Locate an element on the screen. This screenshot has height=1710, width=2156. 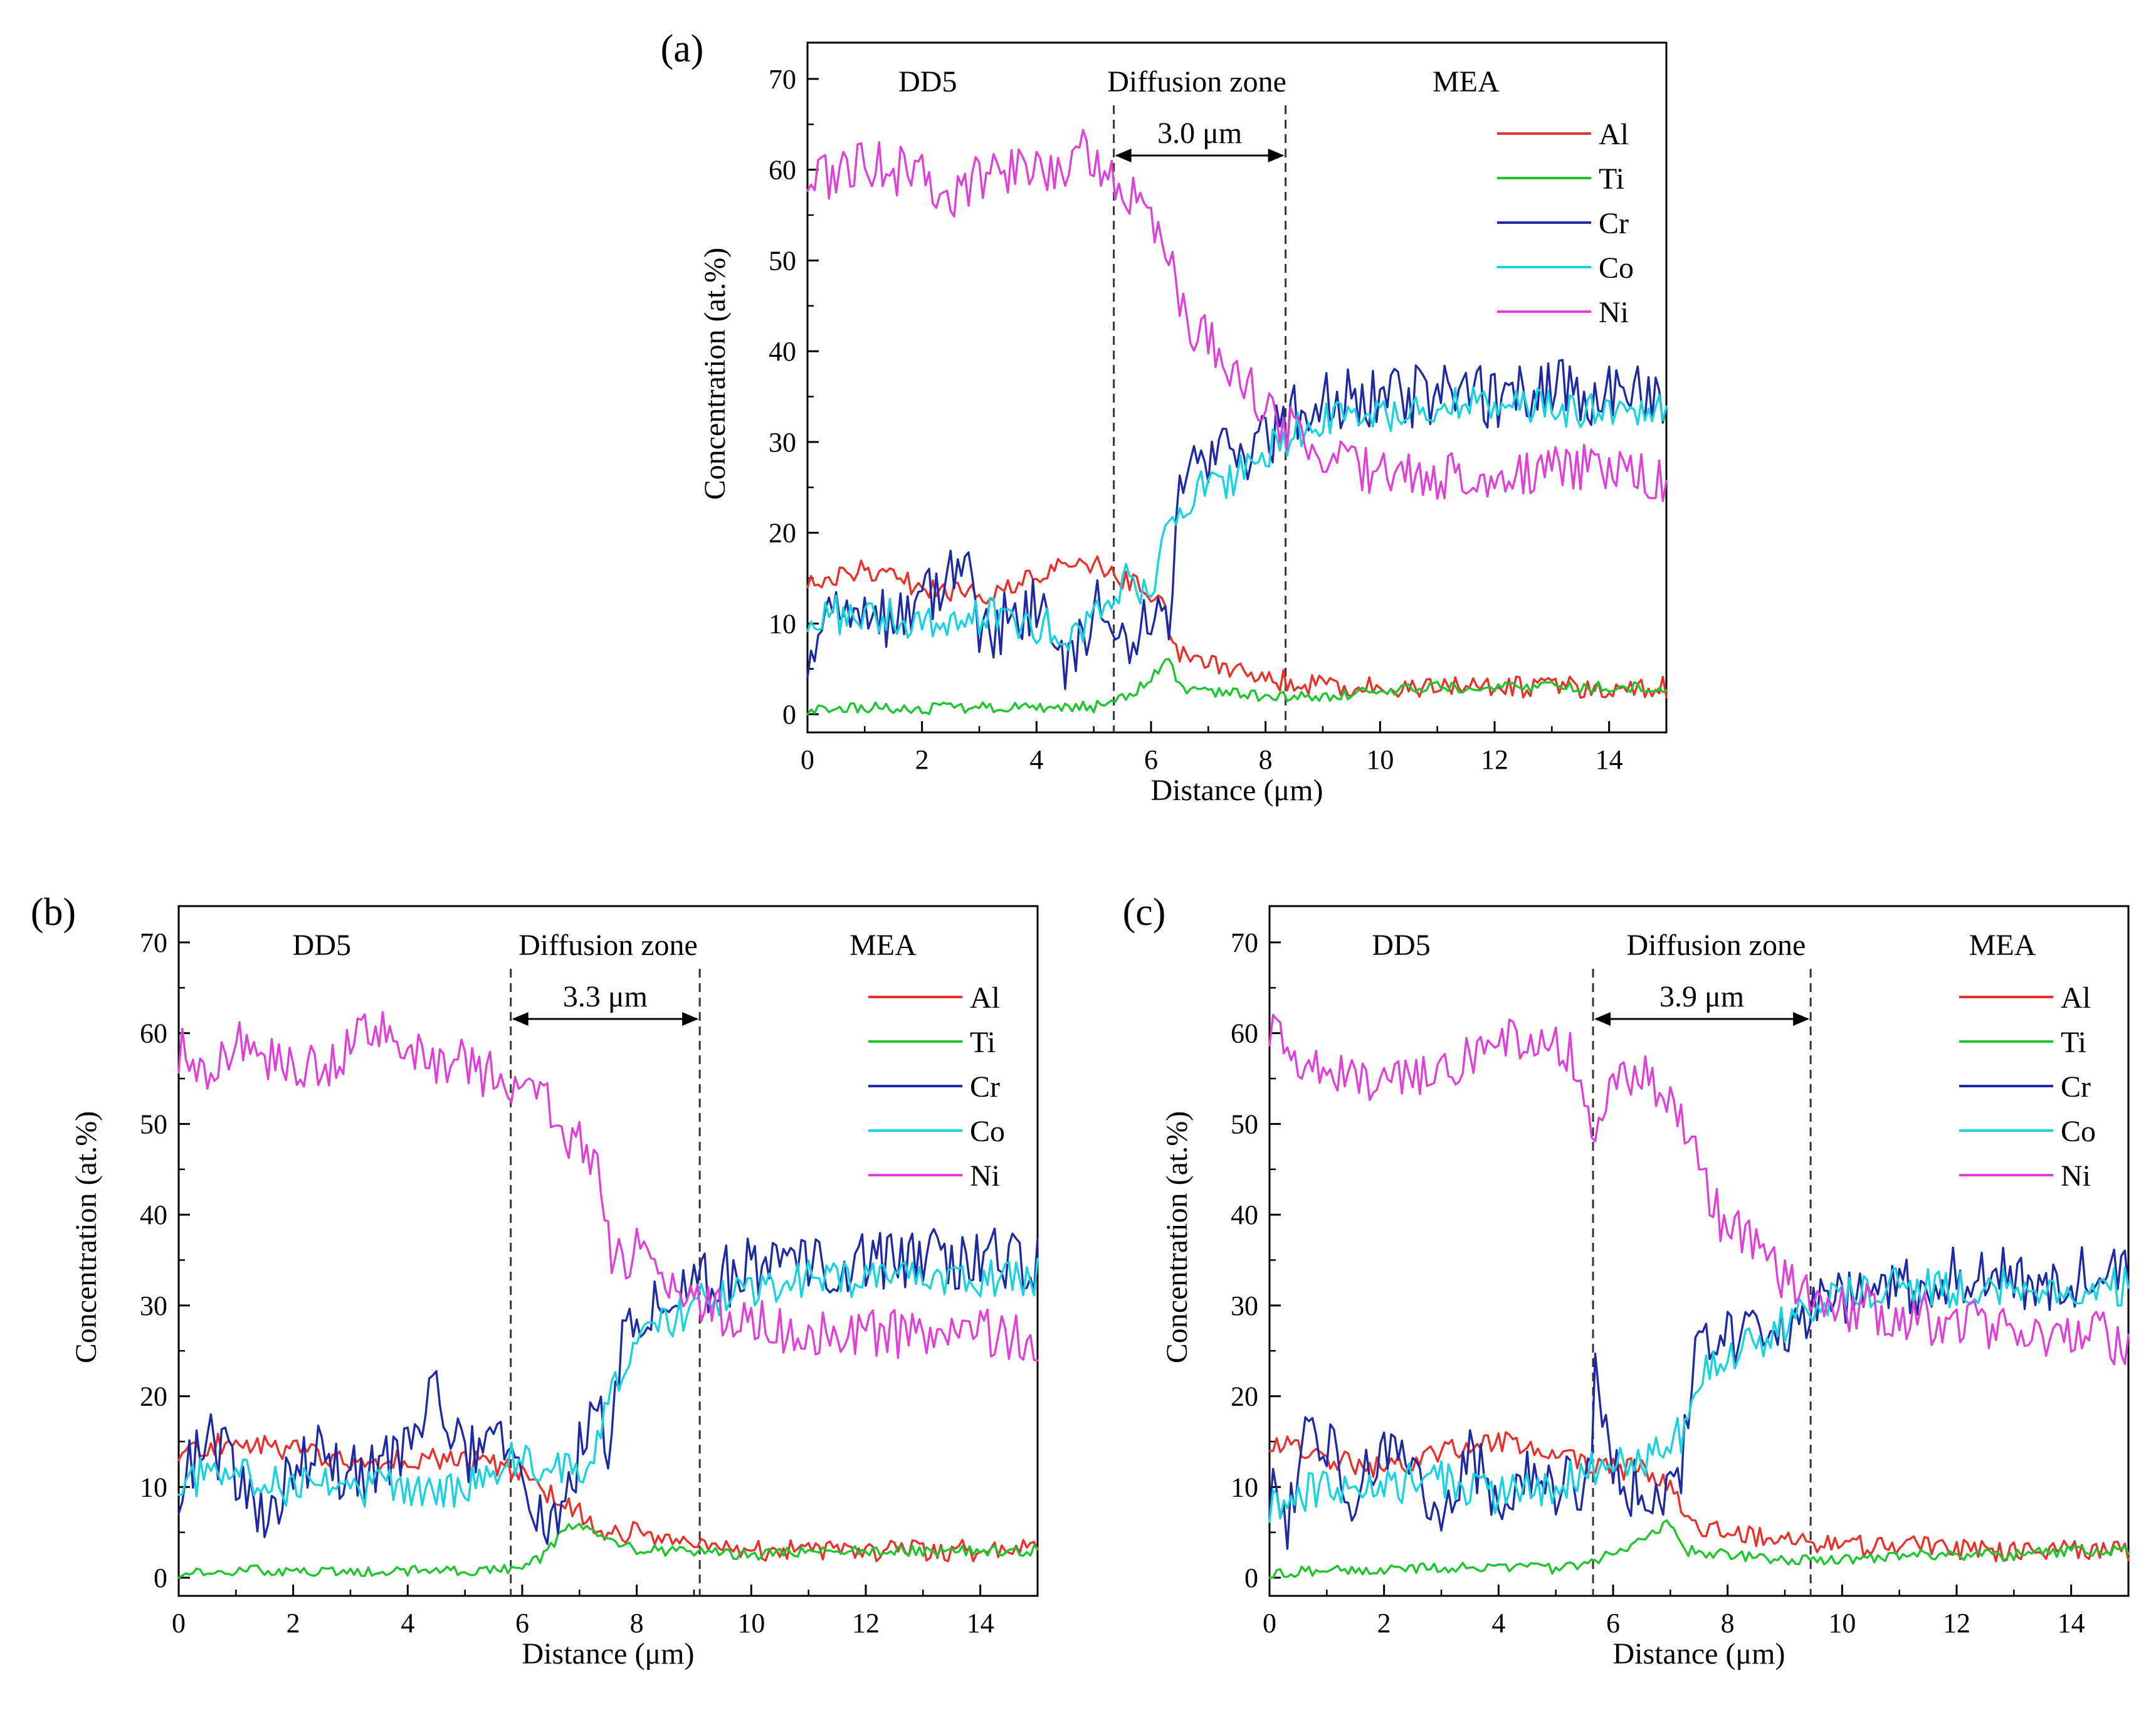
width-annotation: 3.9 μm is located at coordinates (1701, 997).